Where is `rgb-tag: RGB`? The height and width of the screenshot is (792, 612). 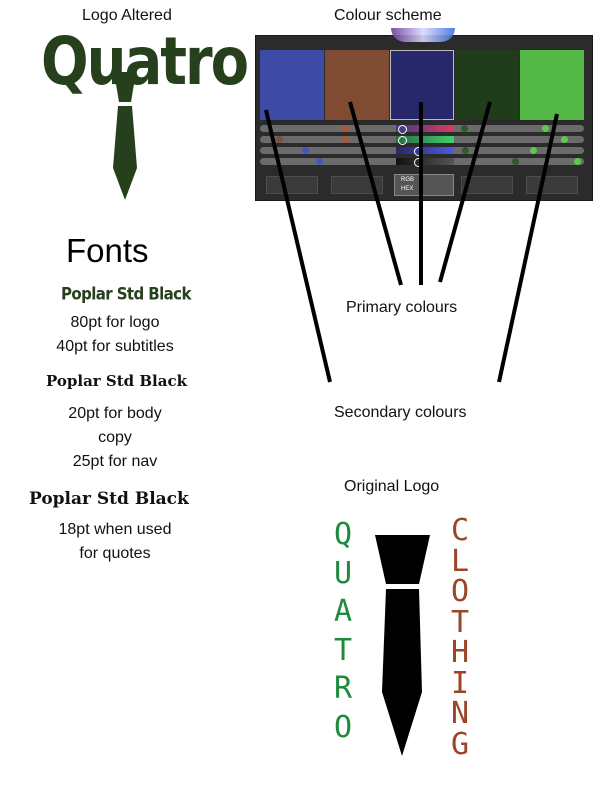
rgb-tag: RGB is located at coordinates (408, 180).